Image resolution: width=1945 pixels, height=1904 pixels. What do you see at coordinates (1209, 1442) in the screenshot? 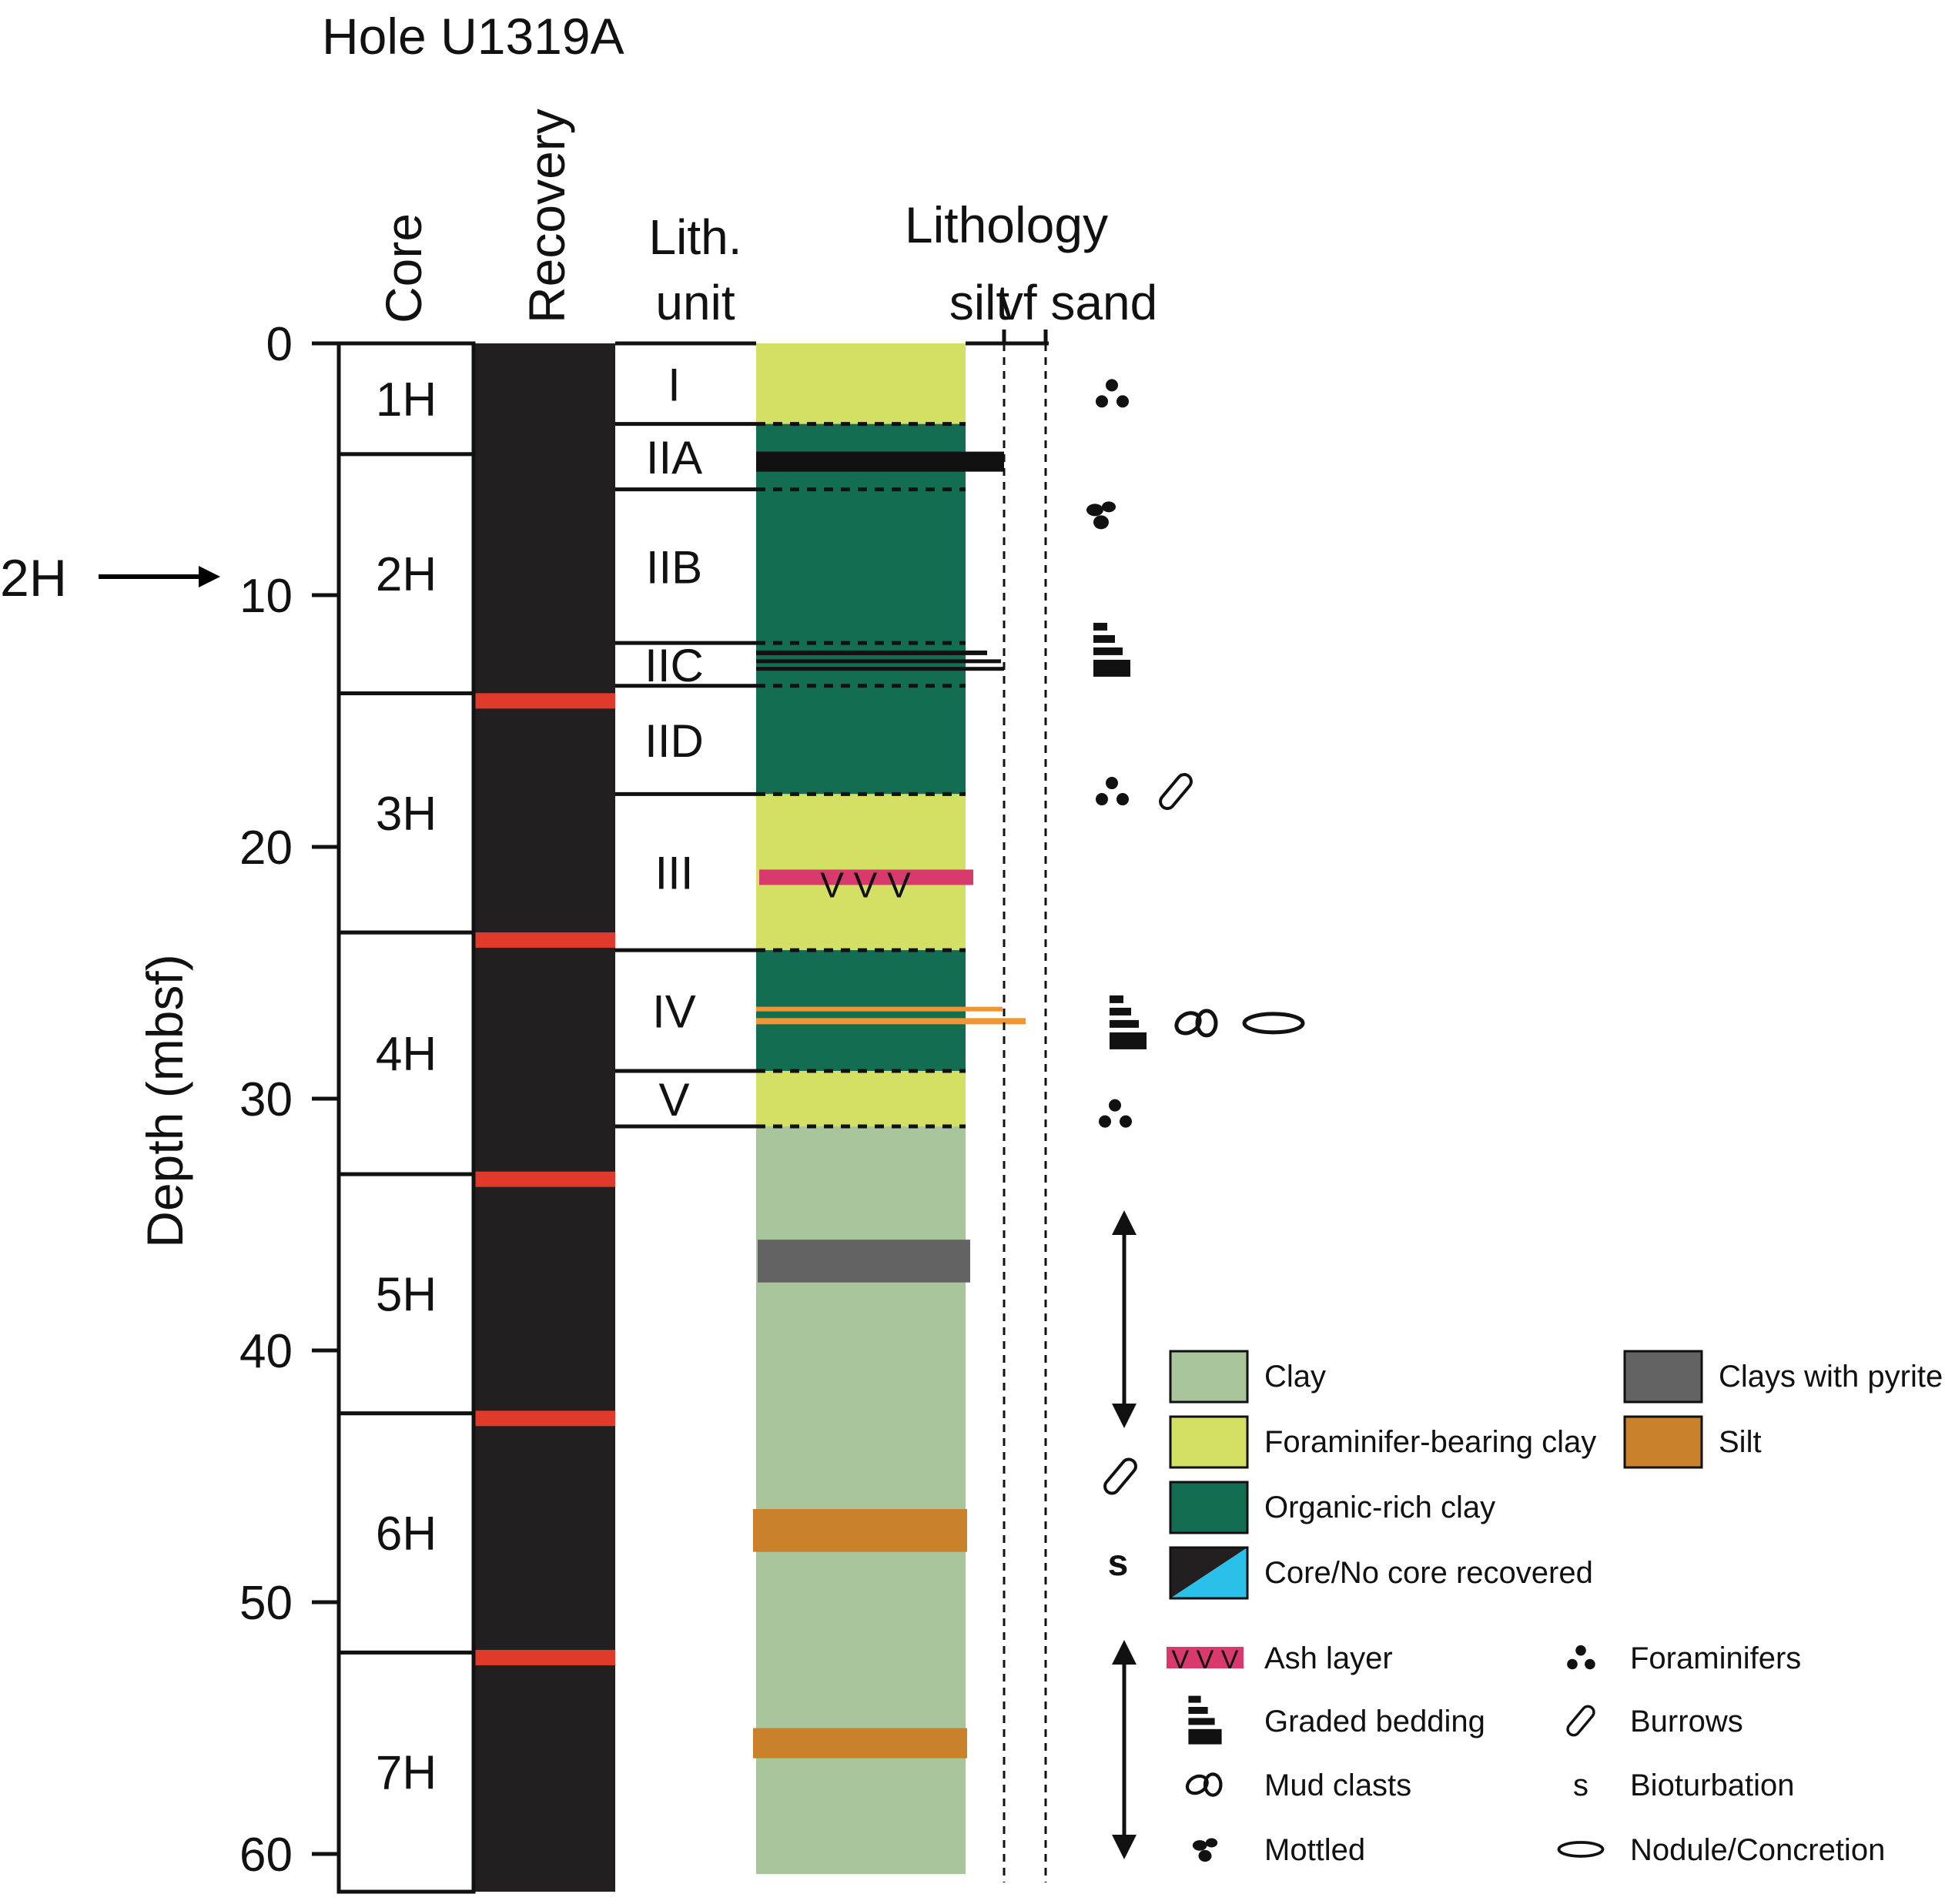
I see `legend-swatch-forclay` at bounding box center [1209, 1442].